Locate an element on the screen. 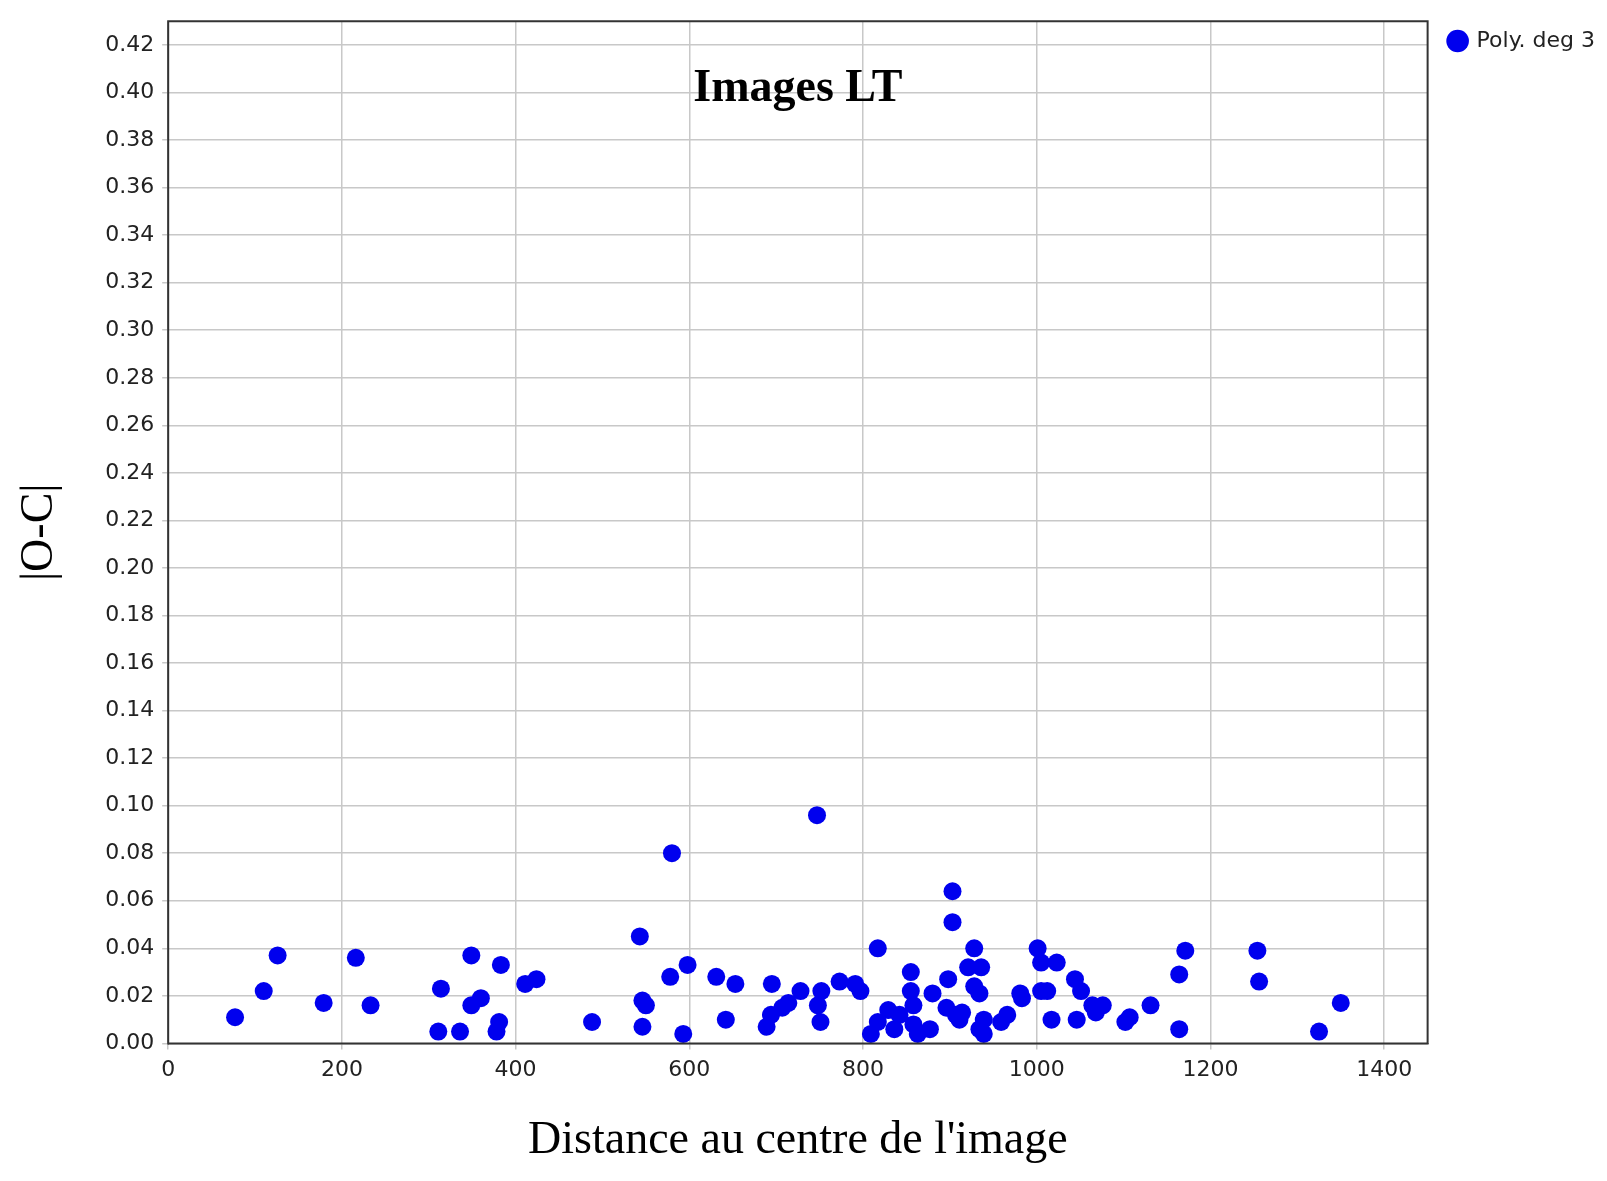 This screenshot has height=1181, width=1607. y-tick-label: 0.32 is located at coordinates (130, 281).